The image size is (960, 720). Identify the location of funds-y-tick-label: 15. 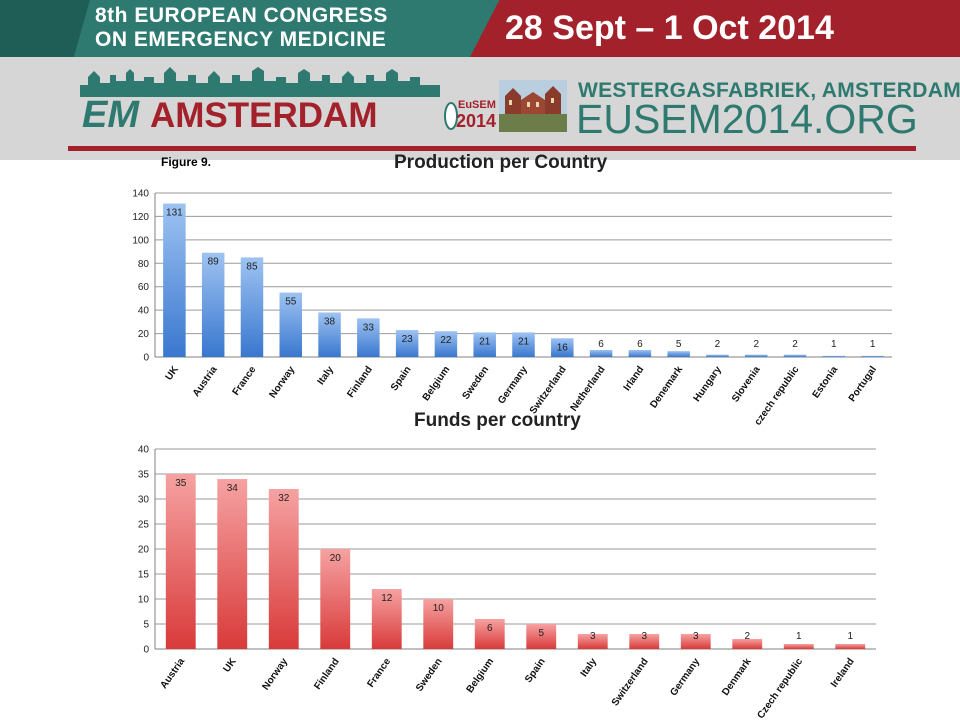
(144, 575).